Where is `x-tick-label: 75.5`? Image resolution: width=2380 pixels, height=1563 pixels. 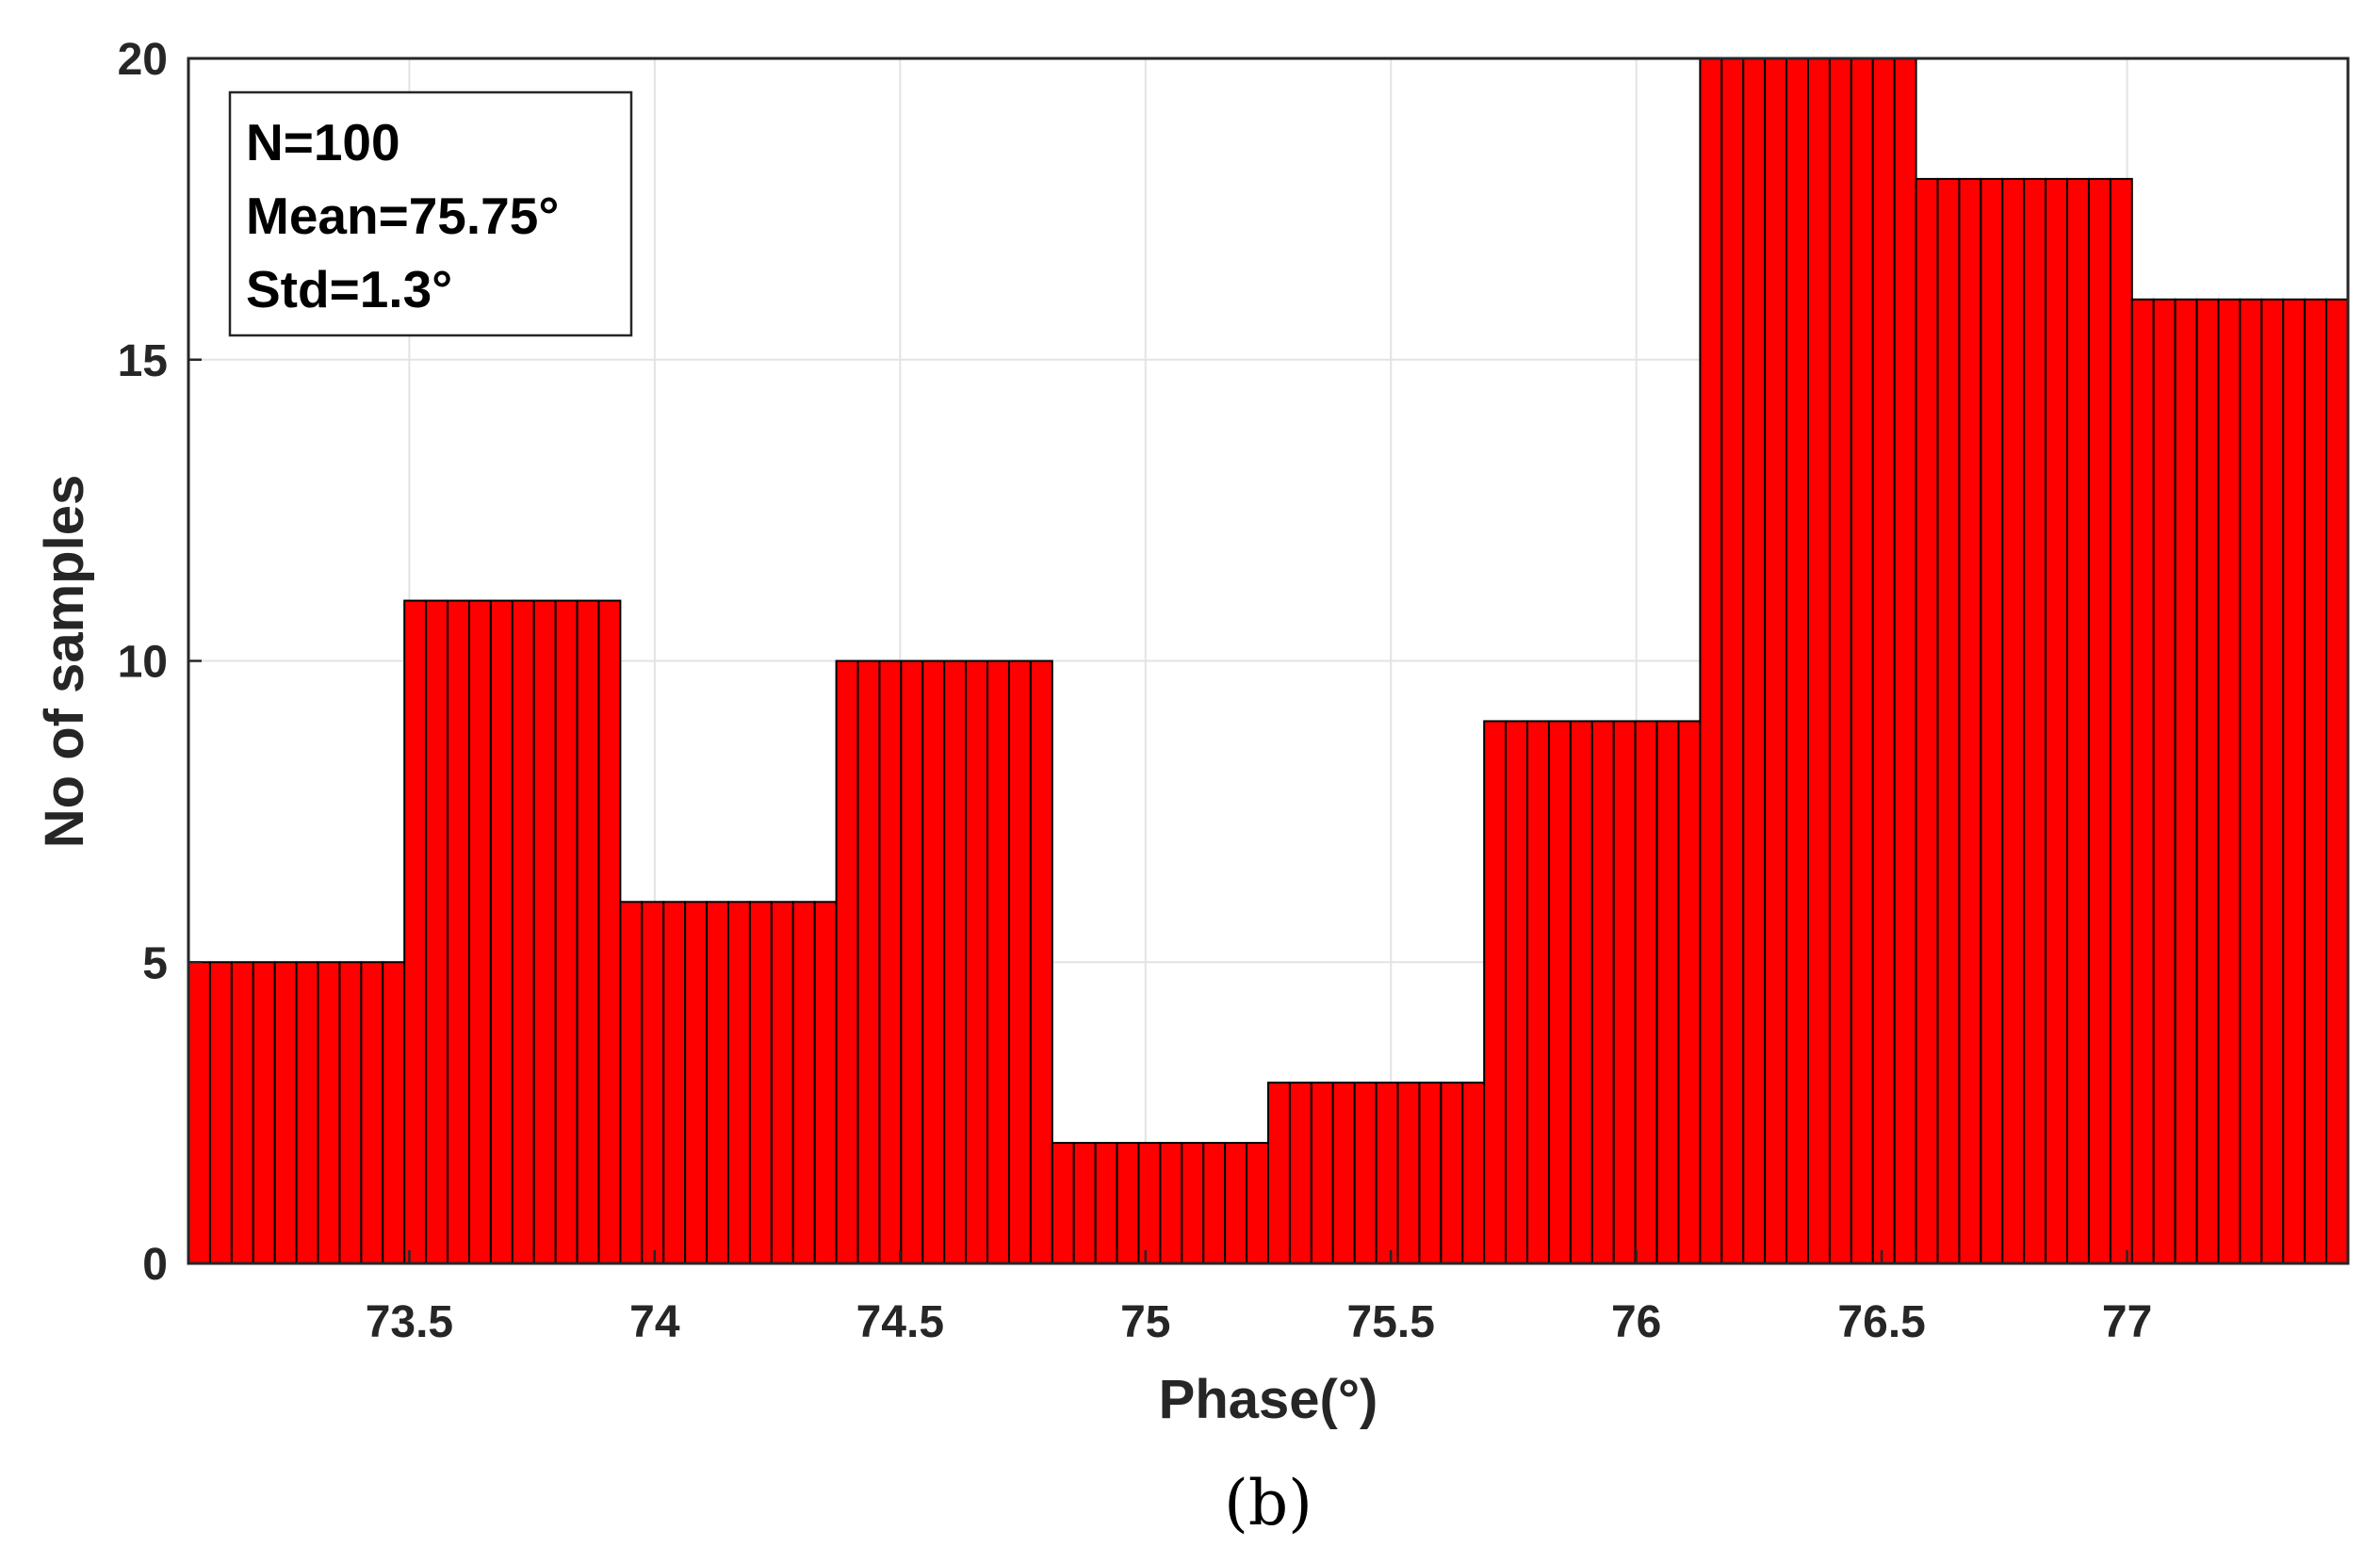
x-tick-label: 75.5 is located at coordinates (1391, 1322).